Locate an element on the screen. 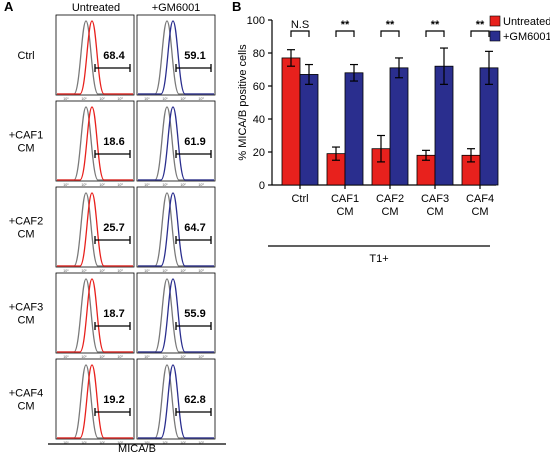  legend-label: +GM6001 is located at coordinates (526, 37).